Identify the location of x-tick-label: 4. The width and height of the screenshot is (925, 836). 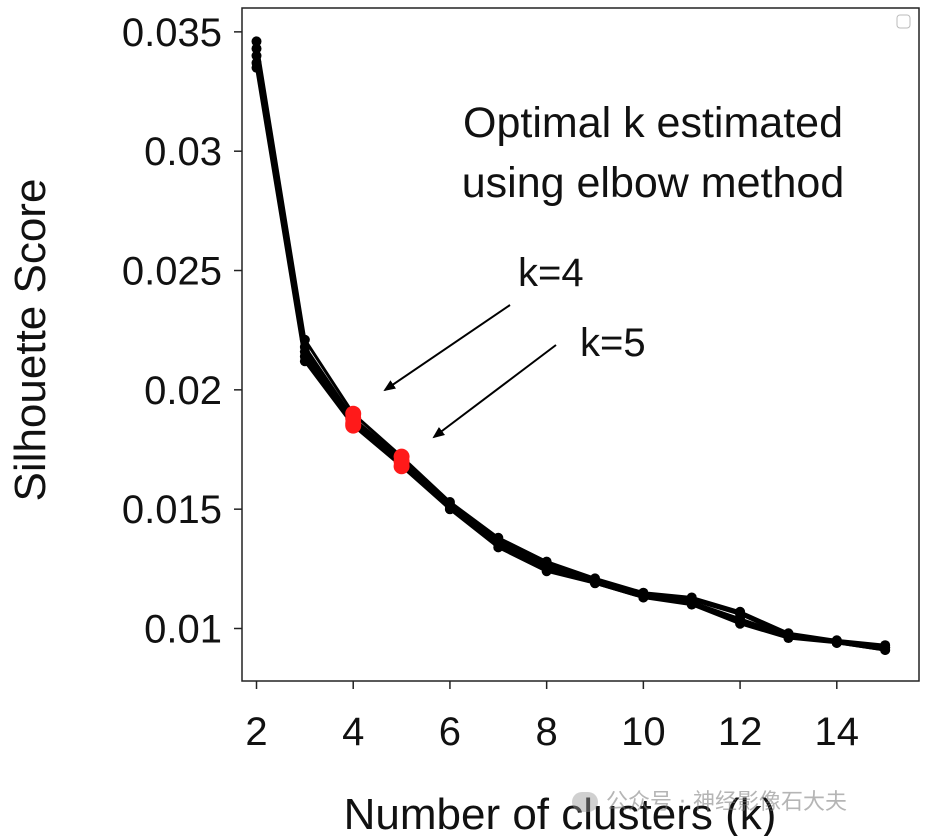
(353, 732).